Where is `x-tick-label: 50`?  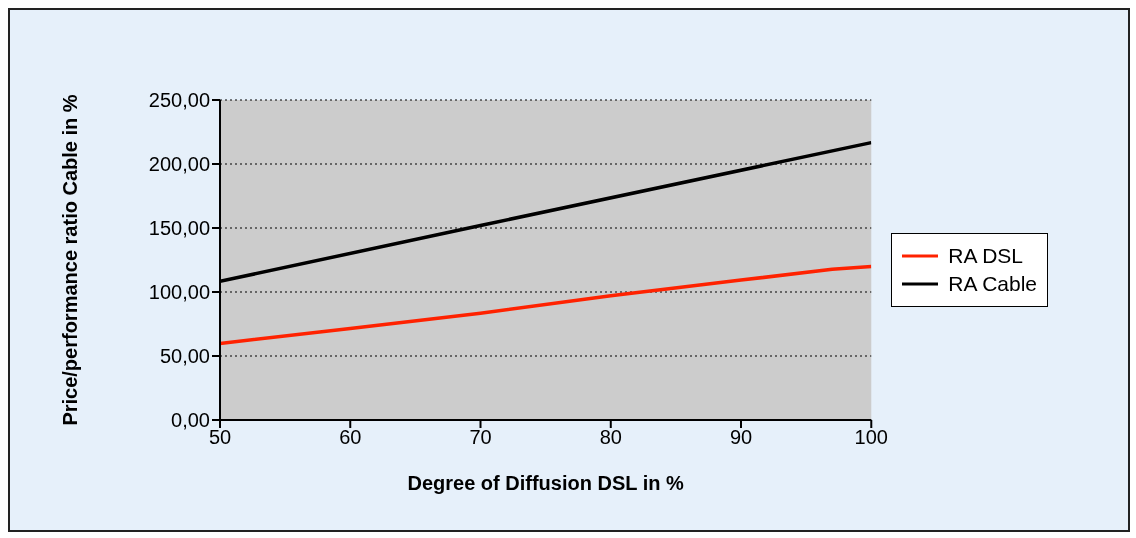 x-tick-label: 50 is located at coordinates (220, 437).